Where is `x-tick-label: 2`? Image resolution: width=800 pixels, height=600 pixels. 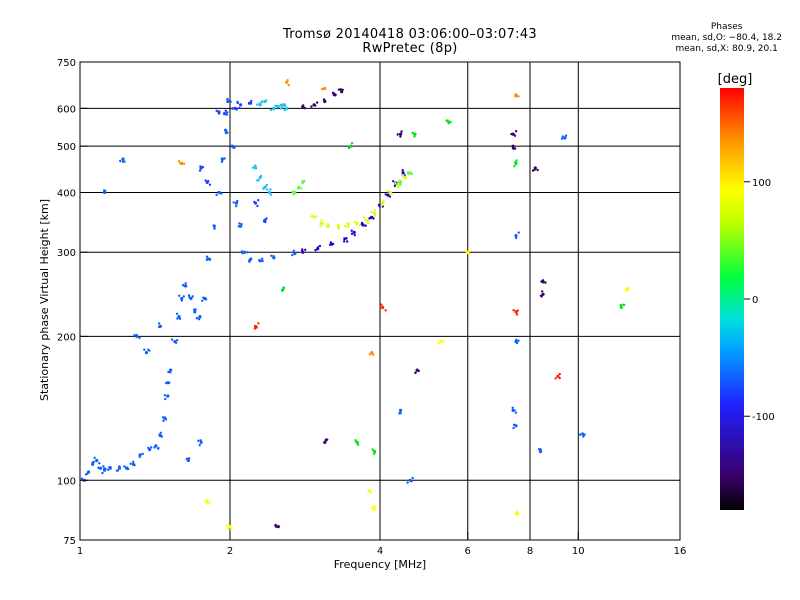
x-tick-label: 2 is located at coordinates (230, 551).